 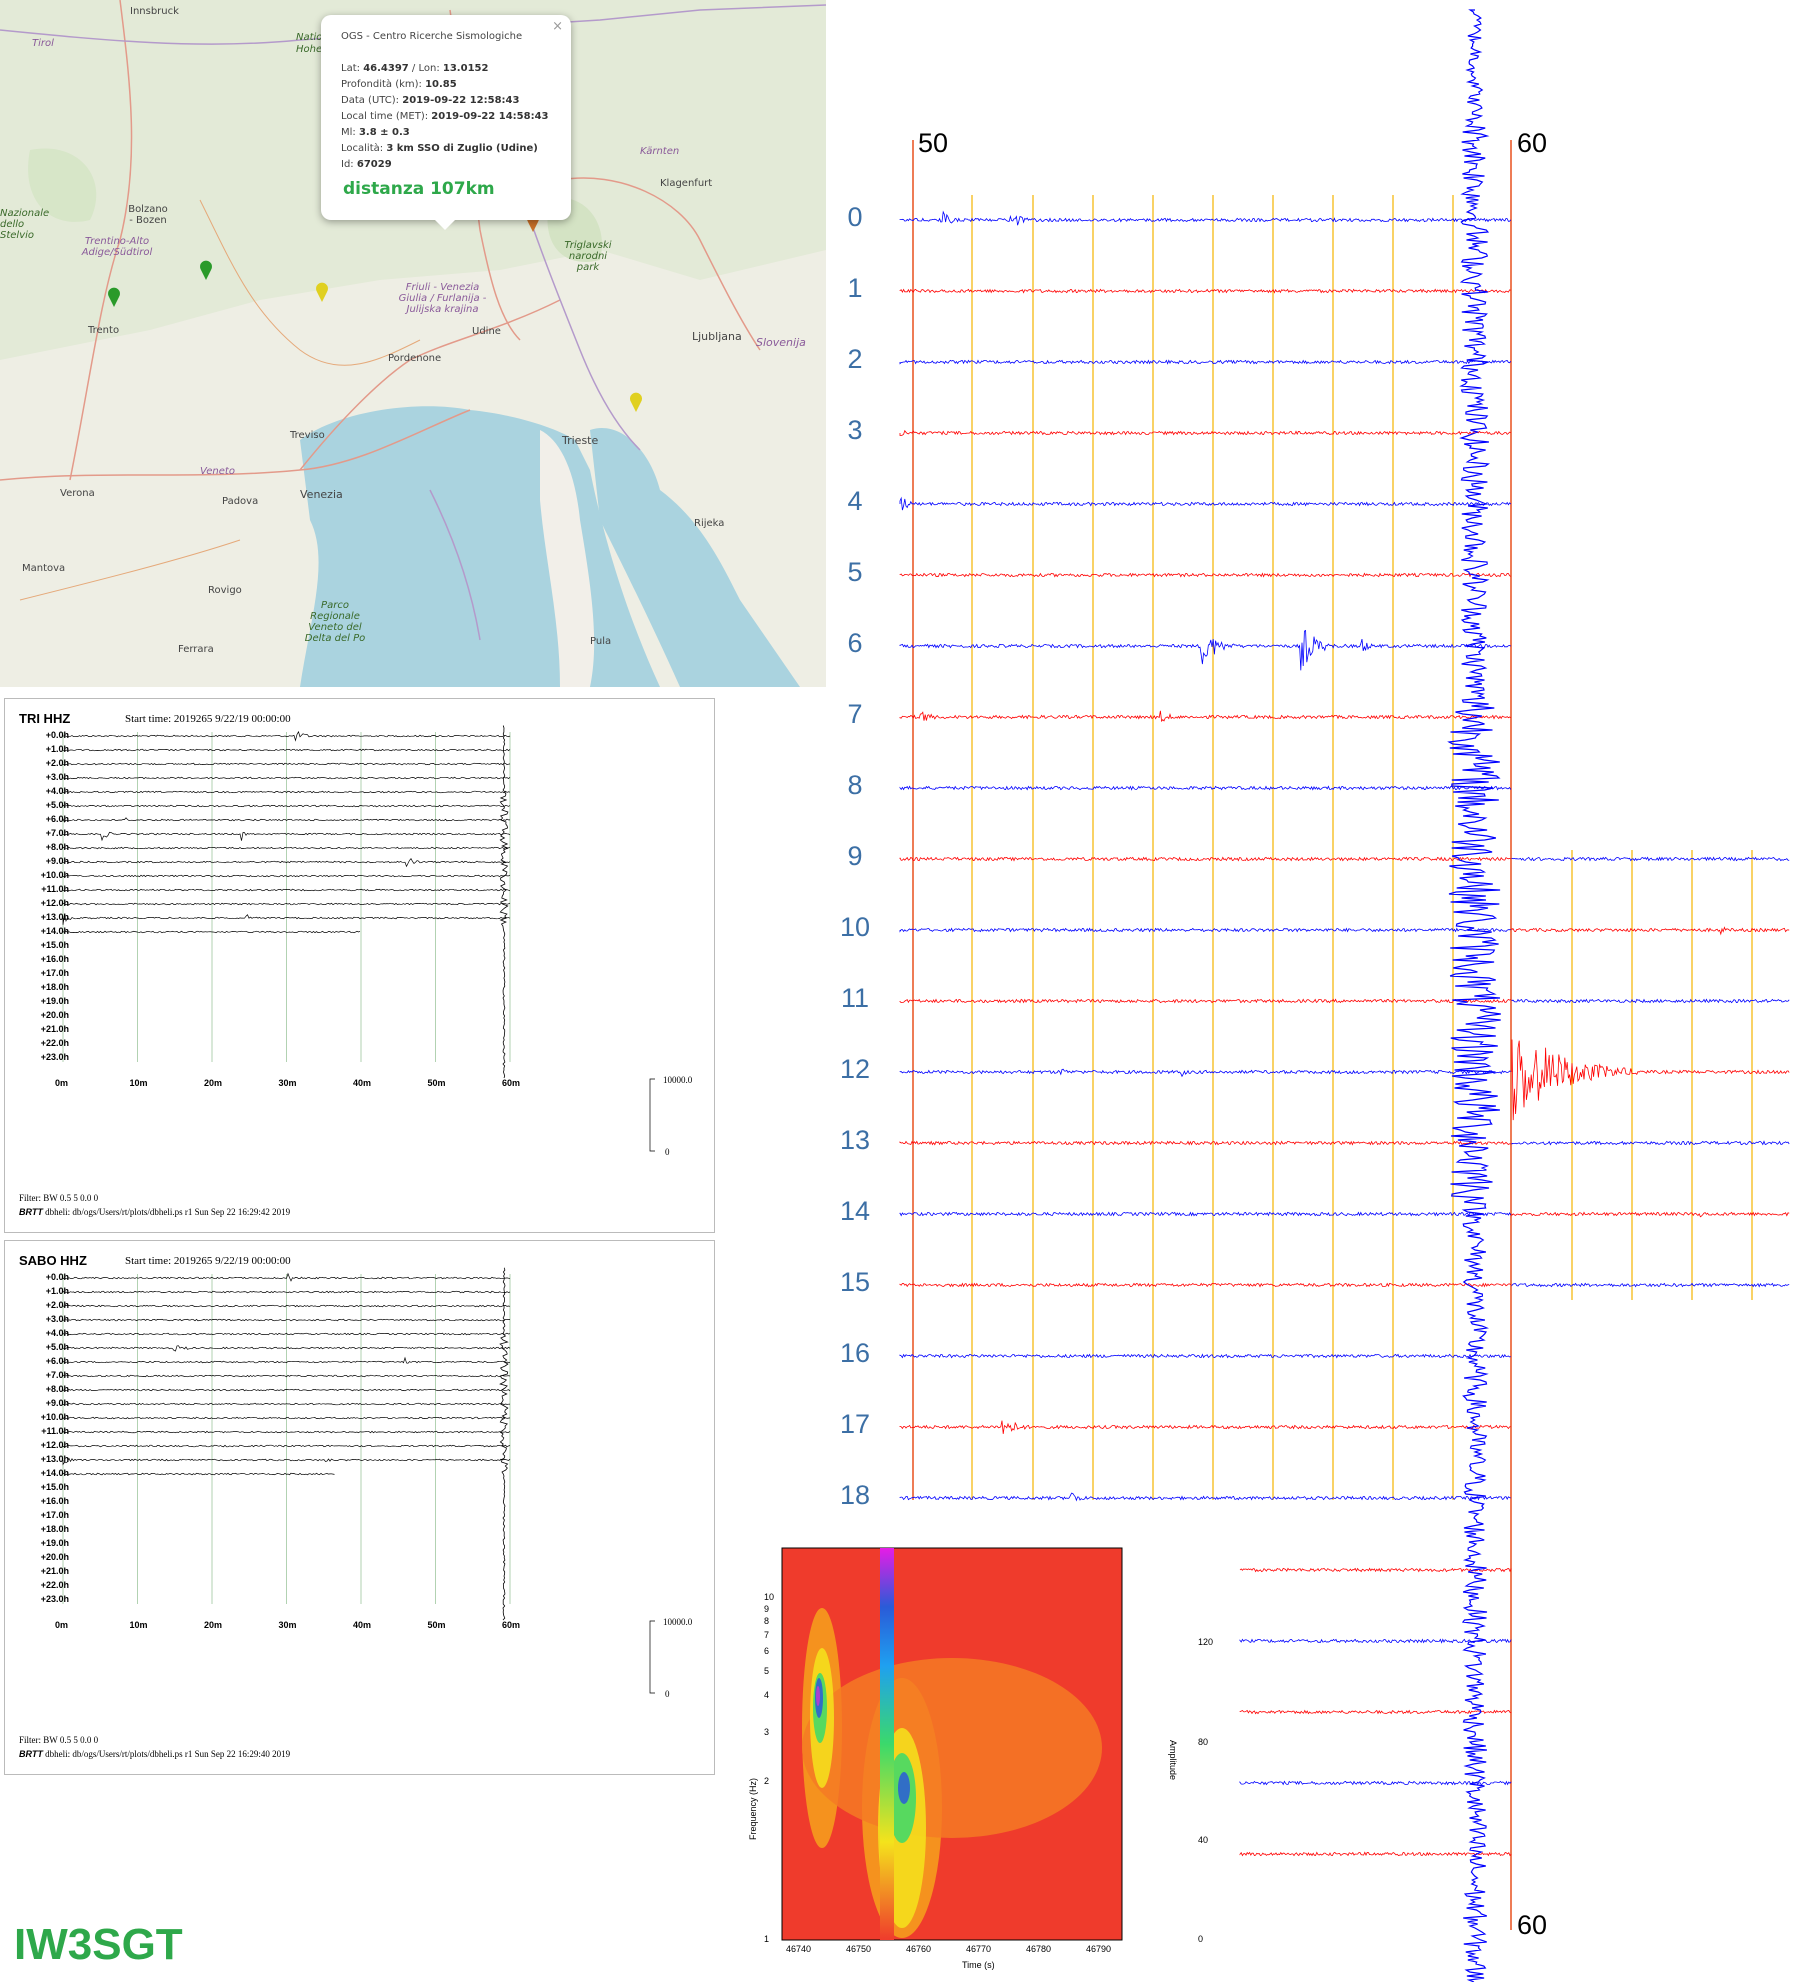 I want to click on map-label-trentino: Trentino-Alto Adige/Südtirol, so click(x=117, y=247).